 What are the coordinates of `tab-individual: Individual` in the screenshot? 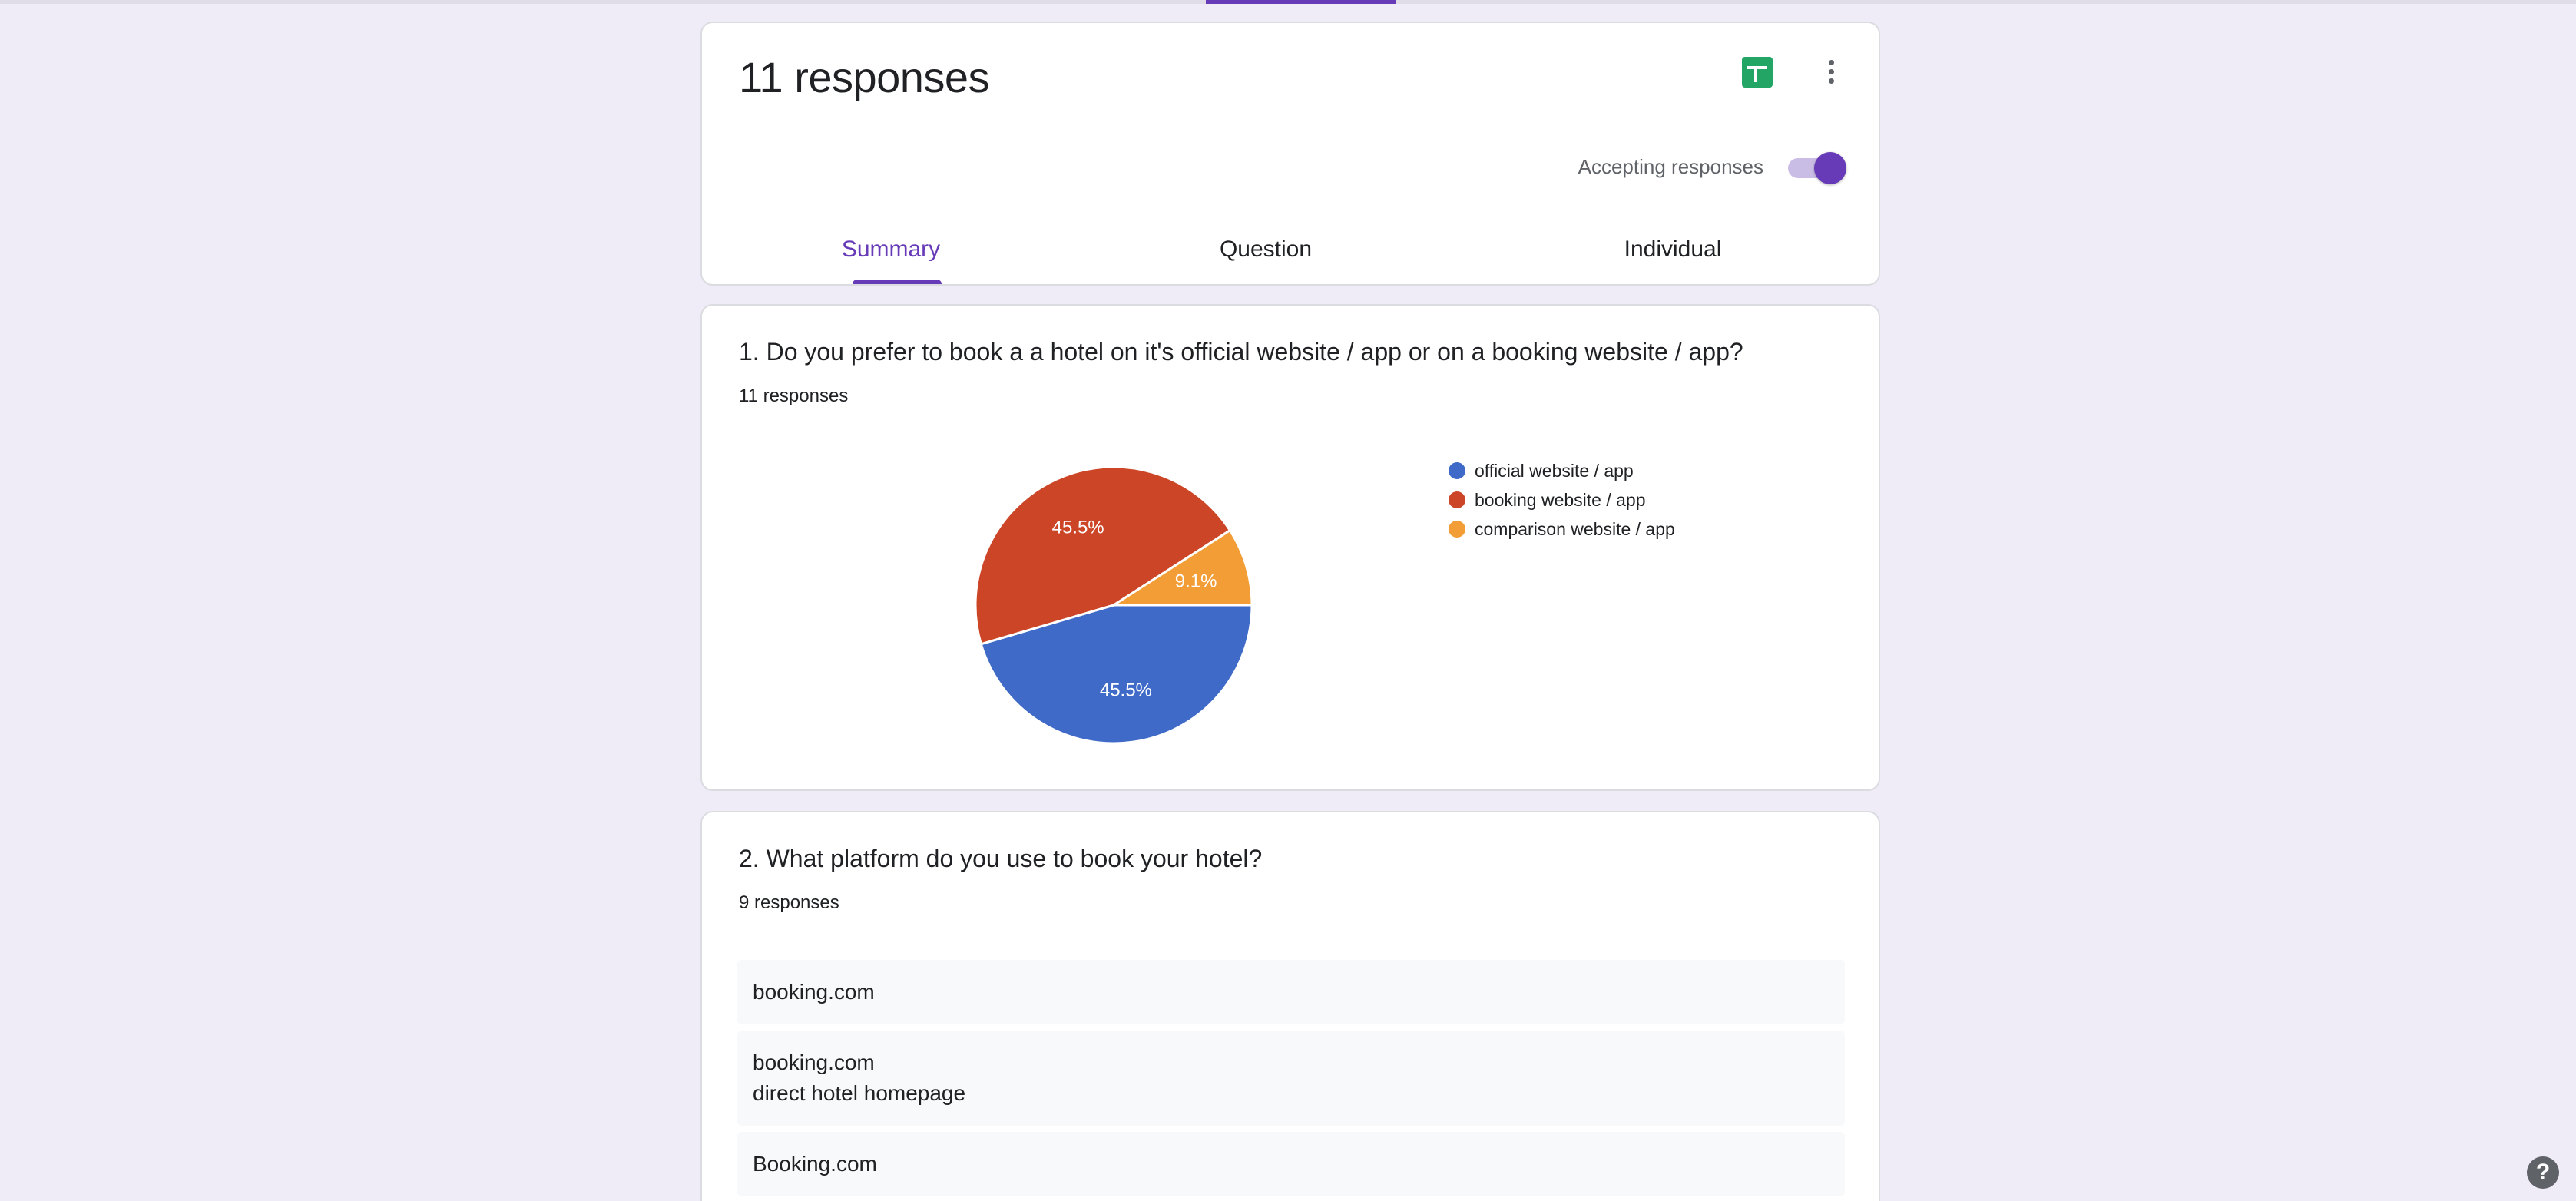 It's located at (1673, 249).